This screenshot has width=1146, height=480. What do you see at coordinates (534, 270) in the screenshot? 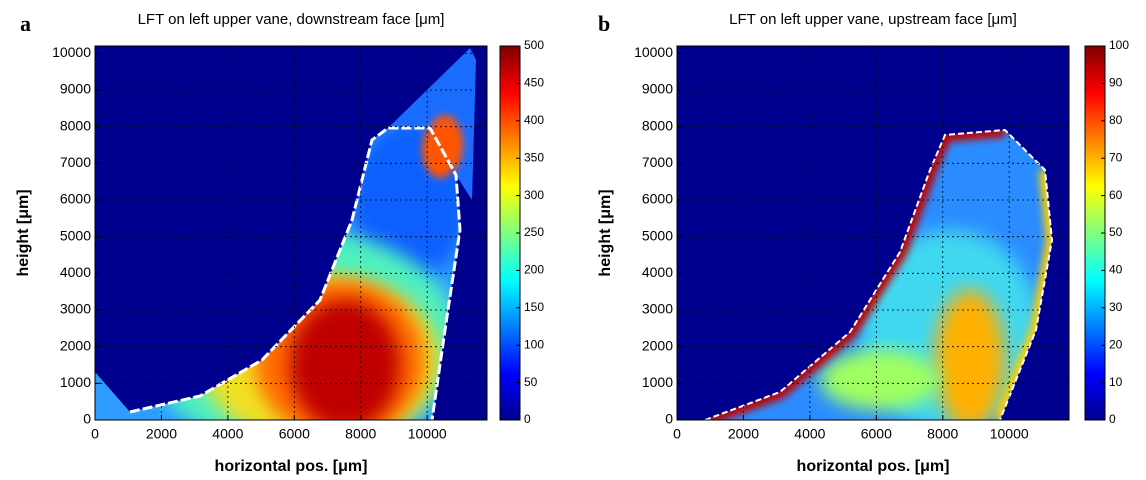
I see `colorbar-tick-label: 200` at bounding box center [534, 270].